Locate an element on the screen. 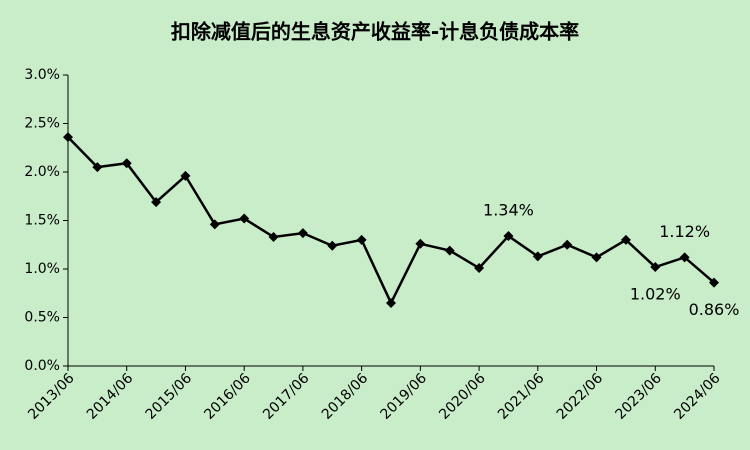  data-label: 0.86% is located at coordinates (714, 309).